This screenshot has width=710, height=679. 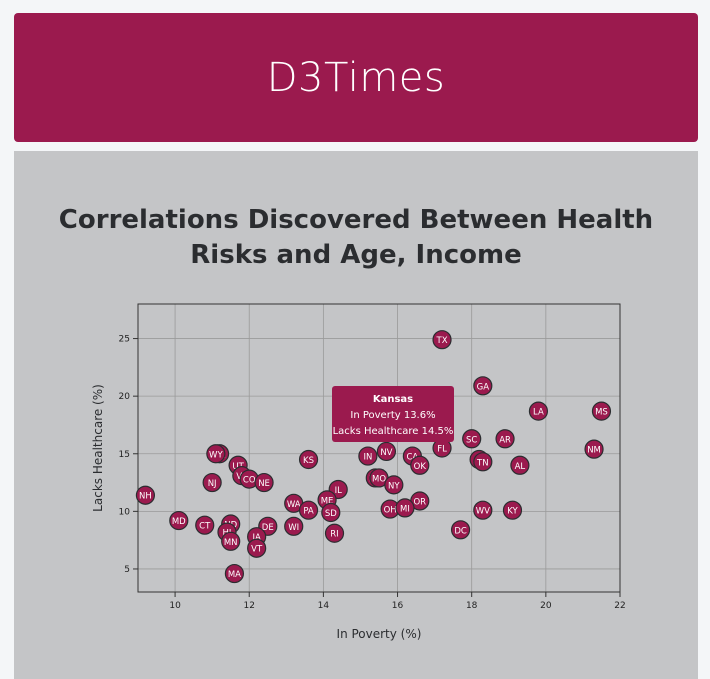 I want to click on chart-heading-line2: Risks and Age, Income, so click(x=356, y=255).